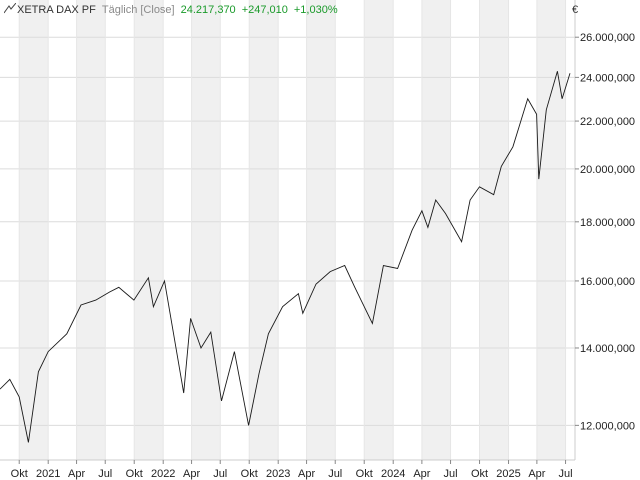  Describe the element at coordinates (607, 282) in the screenshot. I see `y-tick-label: 16.000,000` at that location.